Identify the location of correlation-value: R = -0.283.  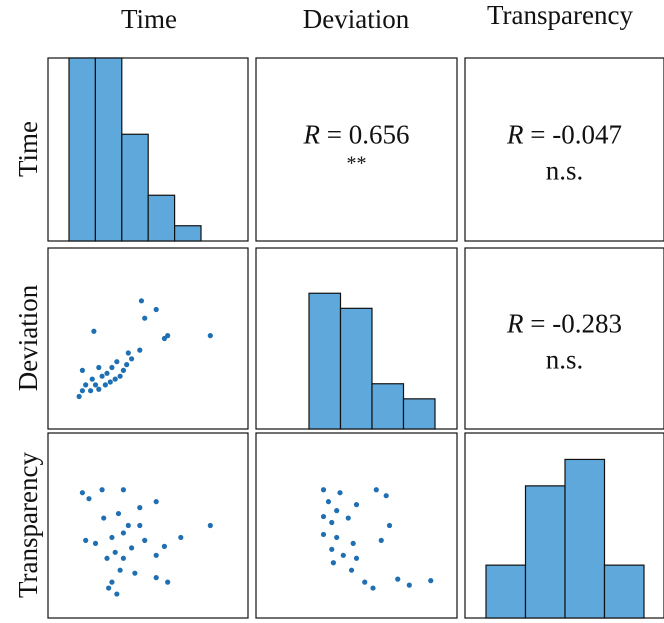
(564, 324).